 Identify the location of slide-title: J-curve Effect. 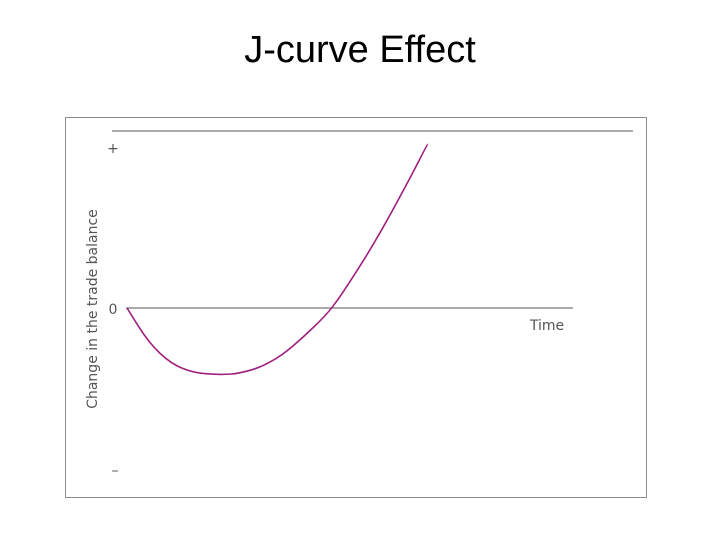
(360, 50).